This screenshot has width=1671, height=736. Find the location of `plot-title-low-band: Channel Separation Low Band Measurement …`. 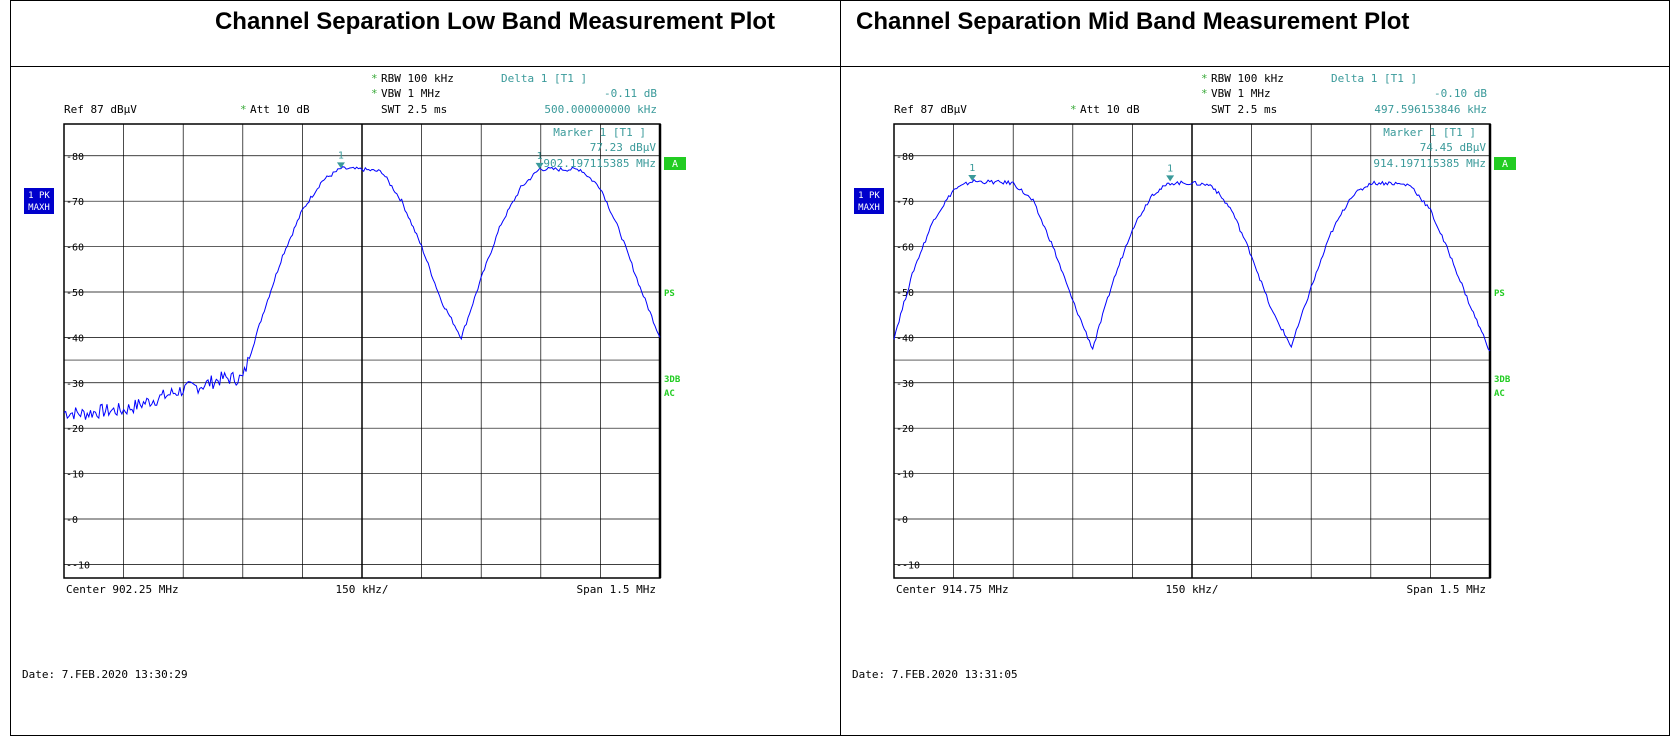

plot-title-low-band: Channel Separation Low Band Measurement … is located at coordinates (495, 21).